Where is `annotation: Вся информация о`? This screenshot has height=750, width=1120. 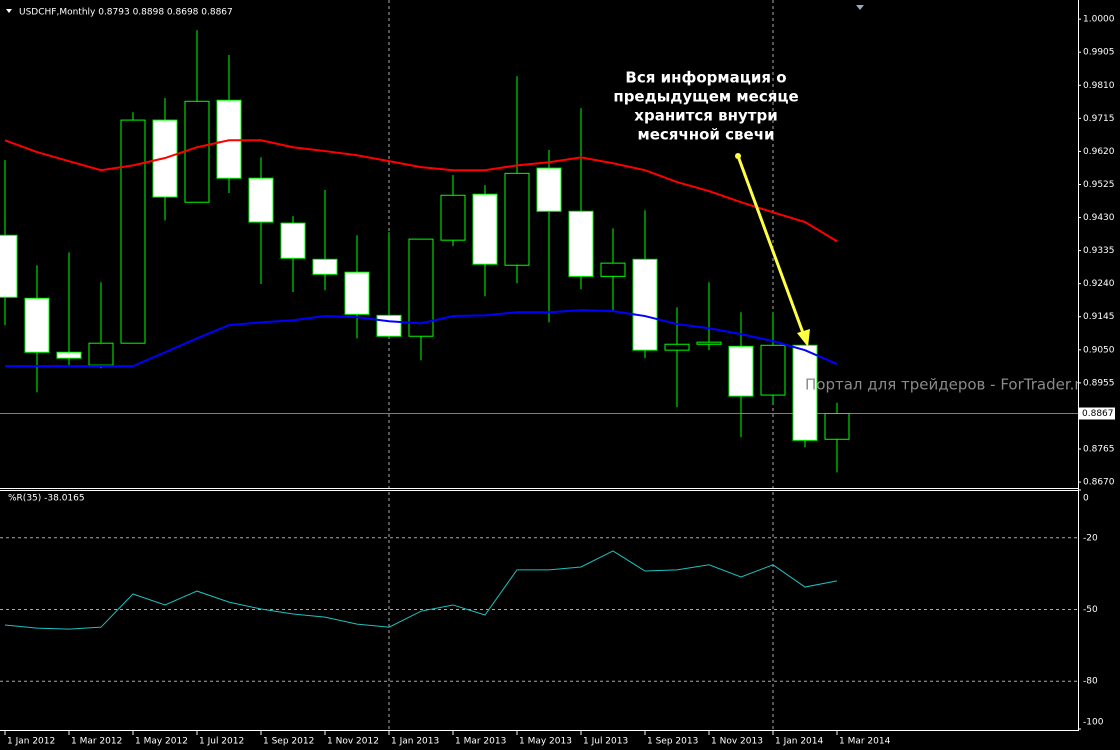 annotation: Вся информация о is located at coordinates (705, 78).